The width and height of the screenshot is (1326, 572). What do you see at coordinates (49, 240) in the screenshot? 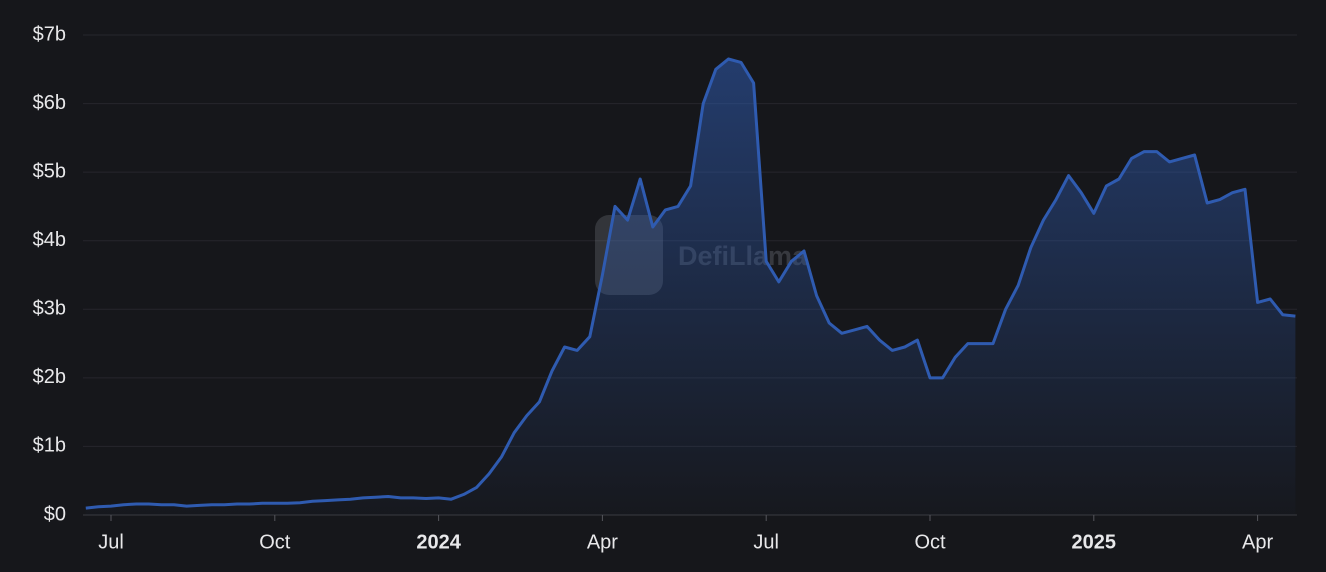
I see `y-tick-label: $4b` at bounding box center [49, 240].